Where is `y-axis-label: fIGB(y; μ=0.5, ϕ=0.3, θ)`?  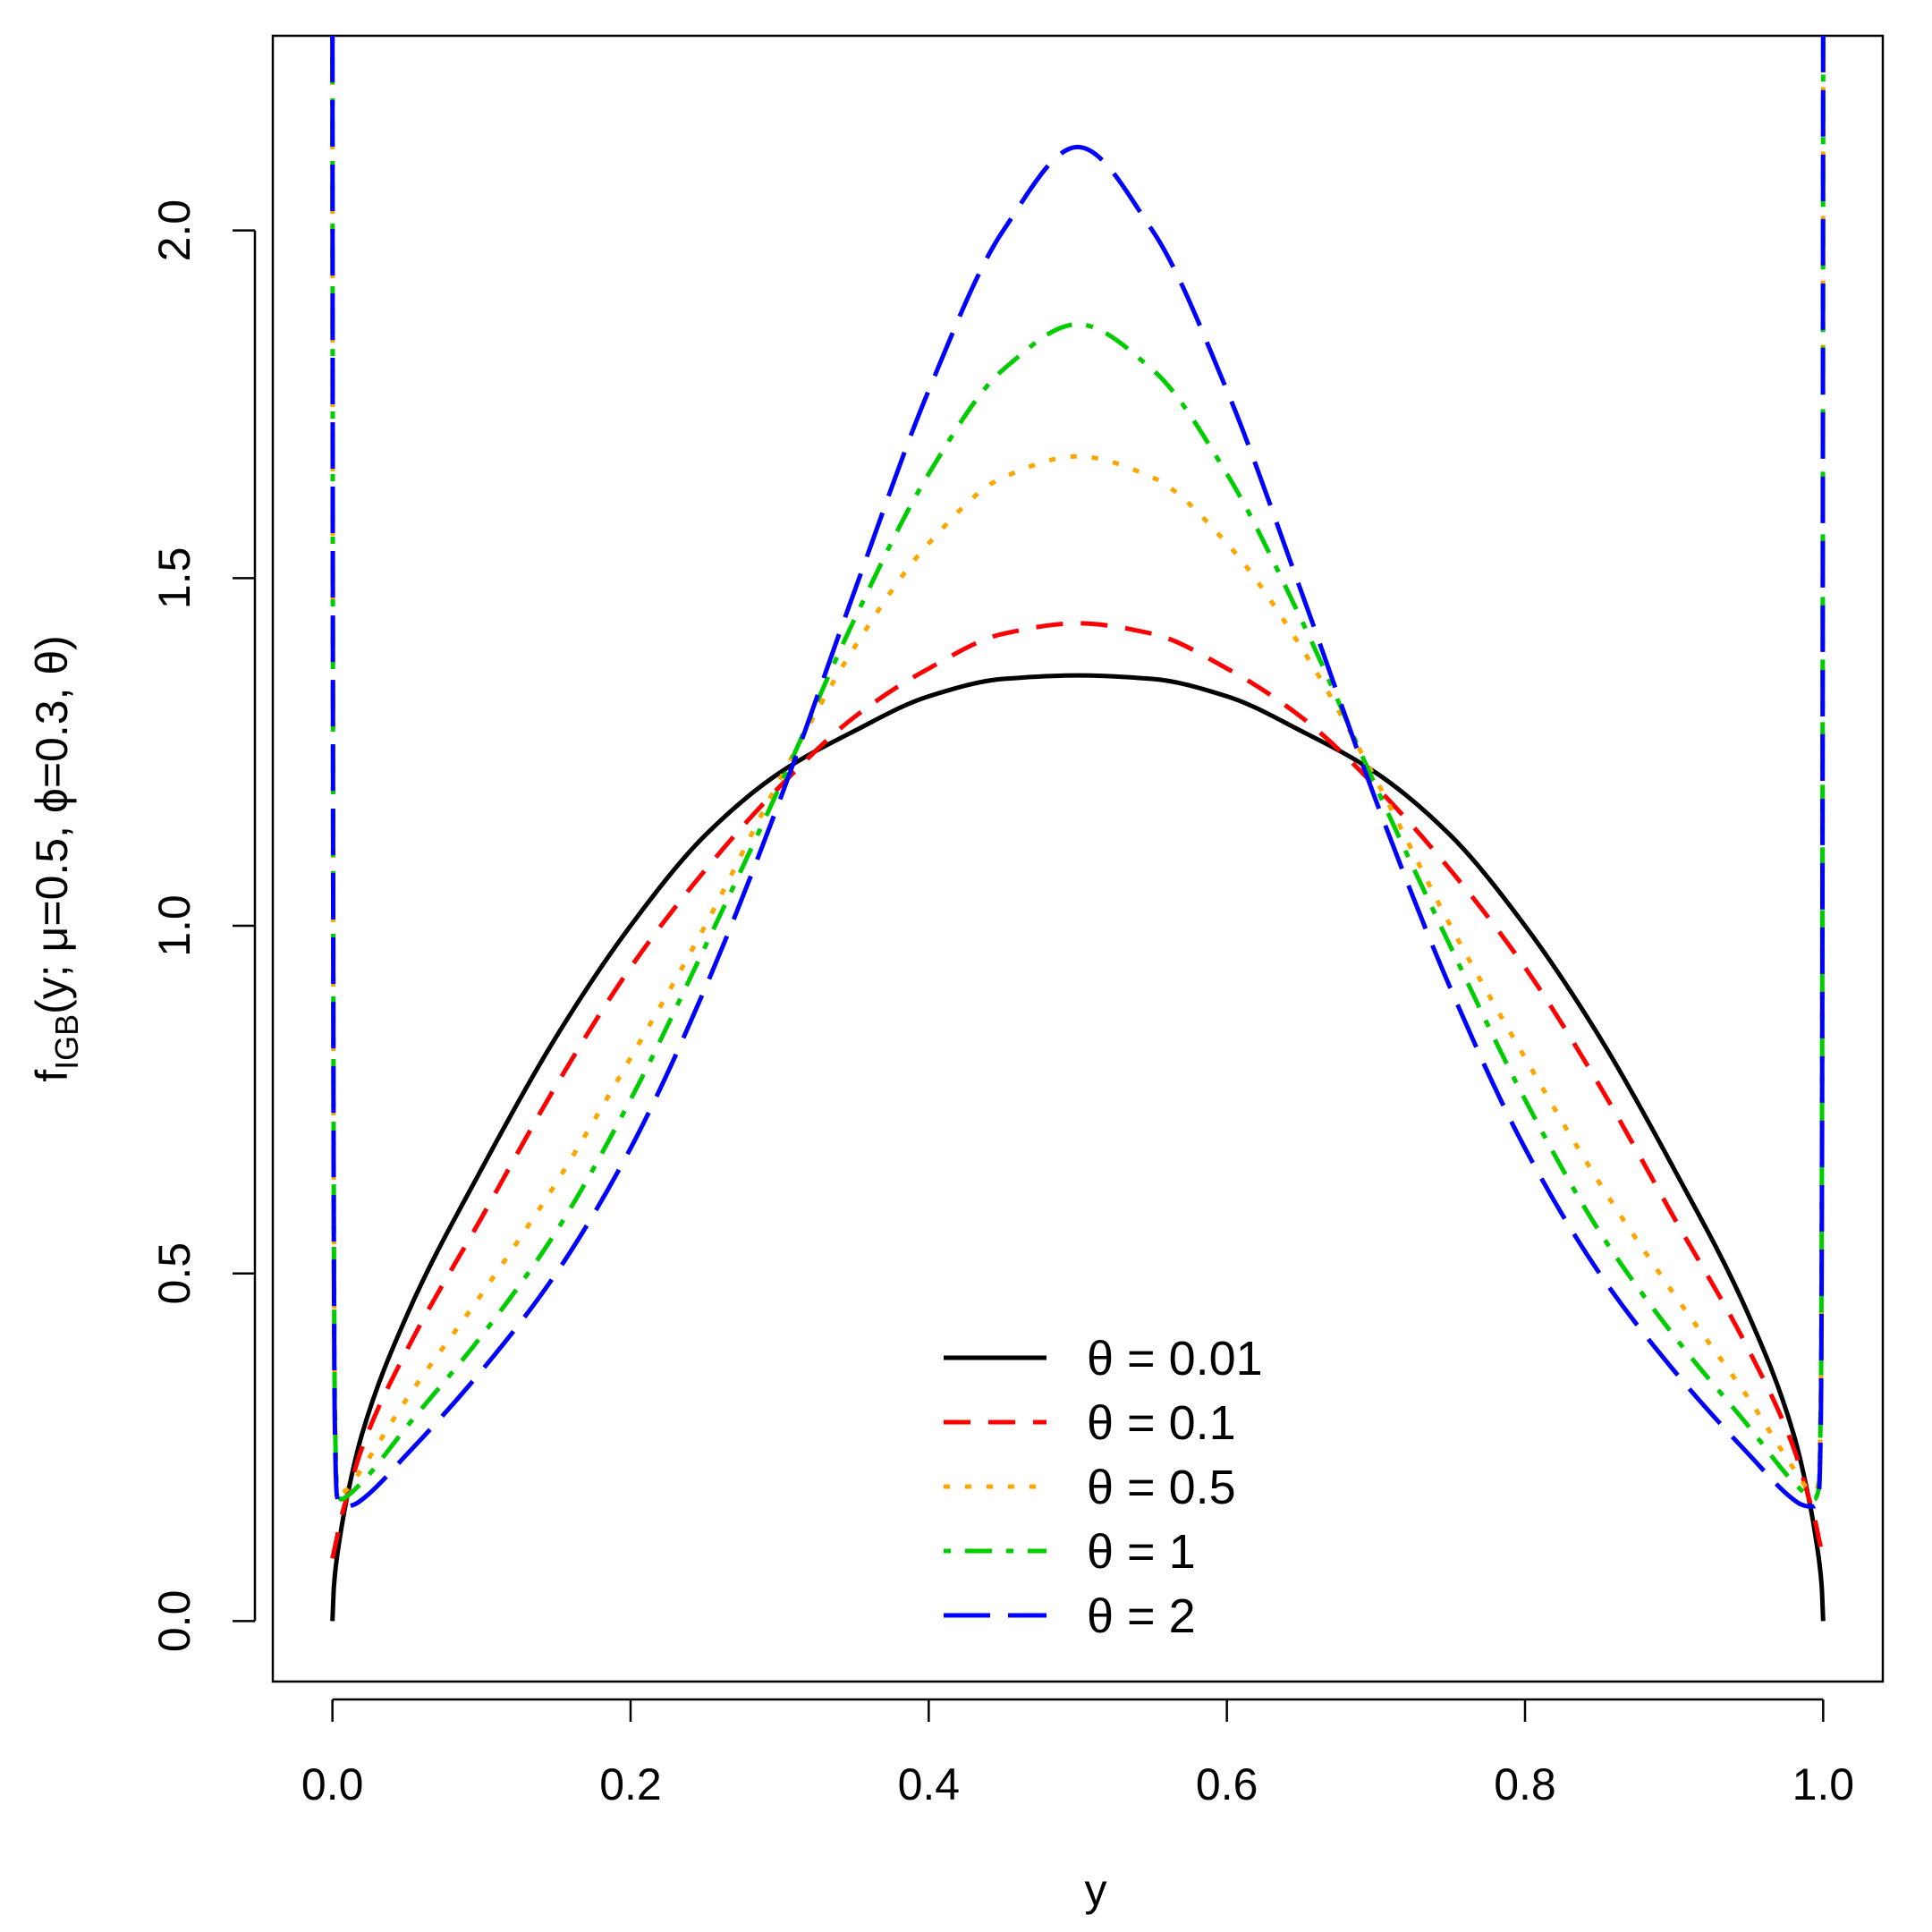
y-axis-label: fIGB(y; μ=0.5, ϕ=0.3, θ) is located at coordinates (56, 858).